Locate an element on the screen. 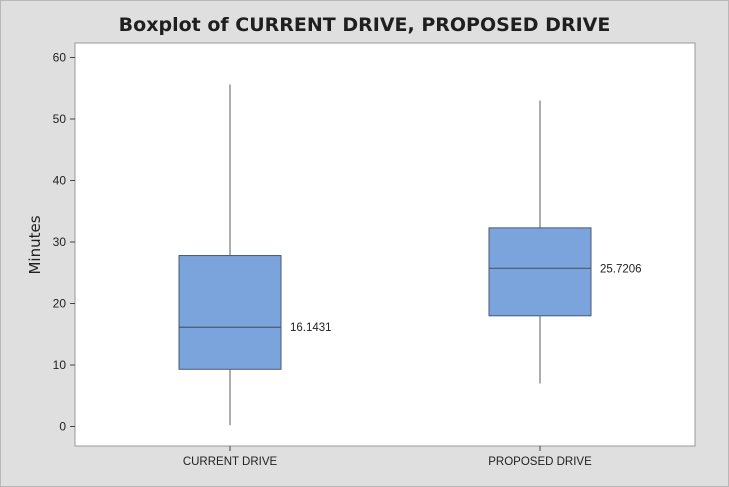 This screenshot has height=487, width=729. chart-title: Boxplot of CURRENT DRIVE, PROPOSED DRIVE is located at coordinates (364, 25).